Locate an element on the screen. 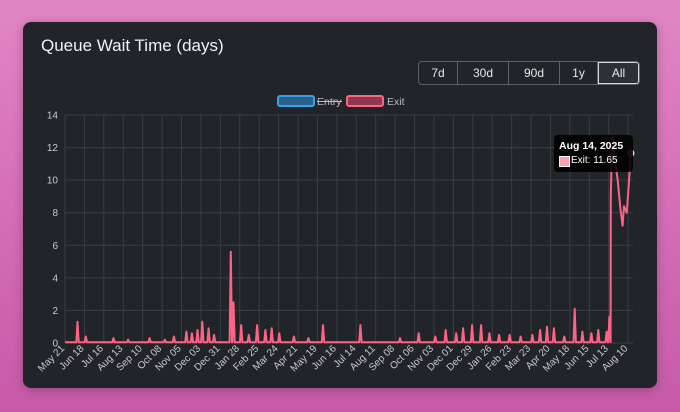 Image resolution: width=680 pixels, height=412 pixels. range-button-90d: 90d is located at coordinates (534, 73).